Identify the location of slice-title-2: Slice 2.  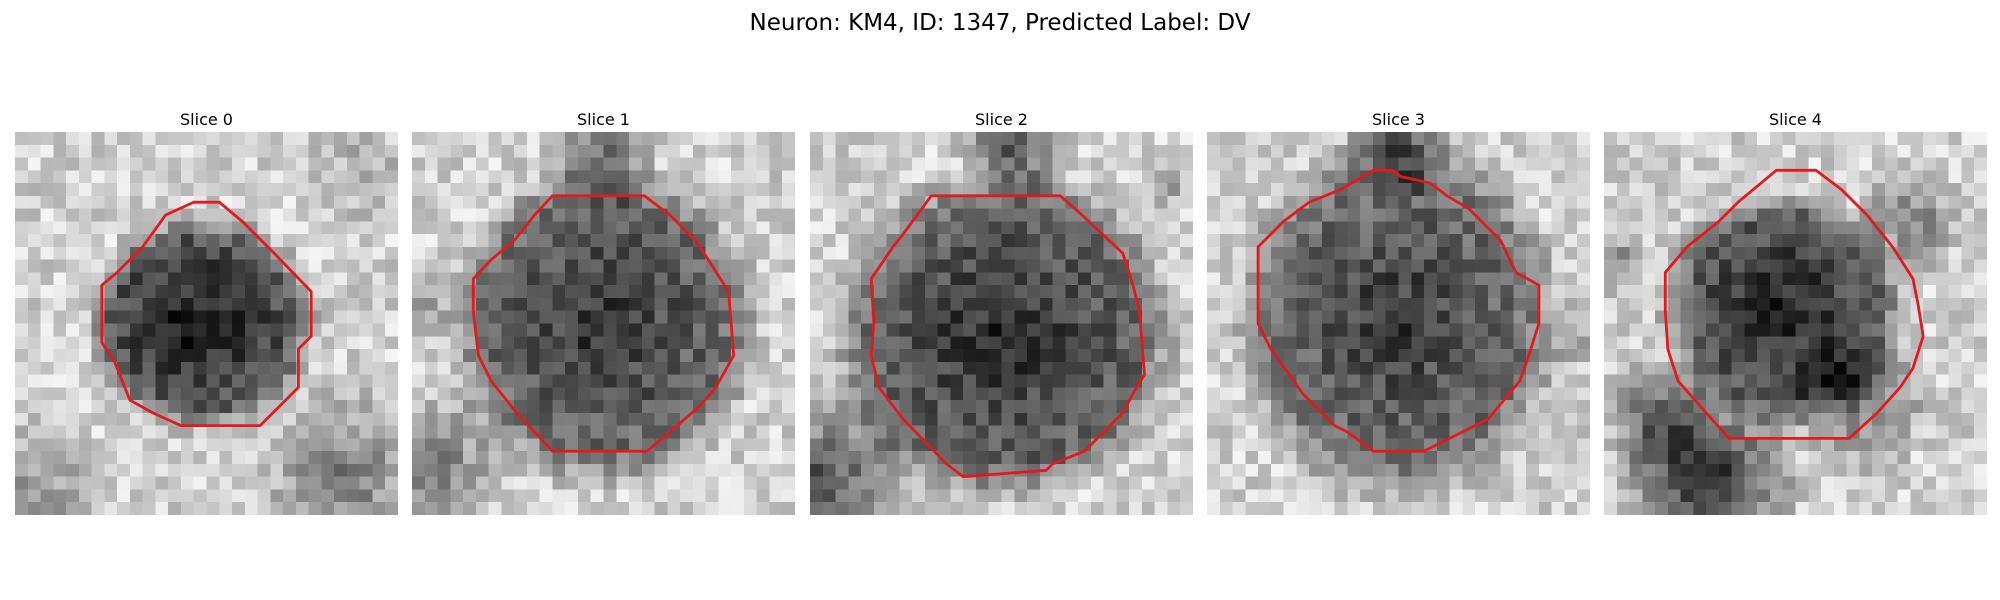
(1001, 119).